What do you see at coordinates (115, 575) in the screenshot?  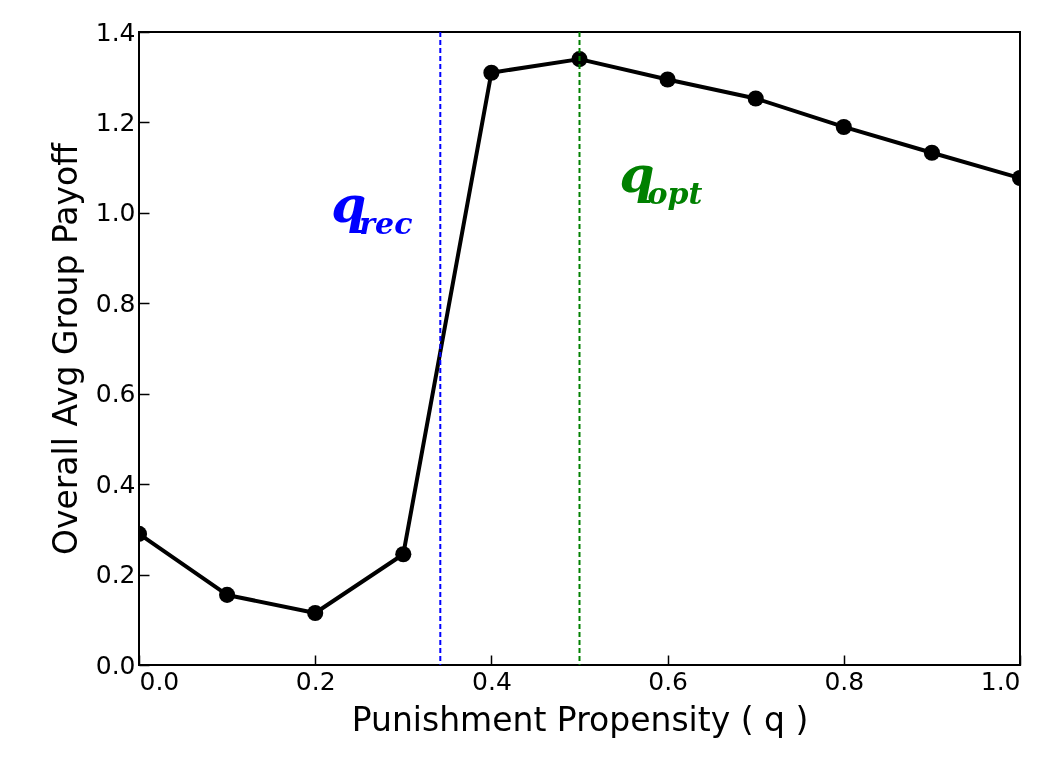 I see `y-tick-label: 0.2` at bounding box center [115, 575].